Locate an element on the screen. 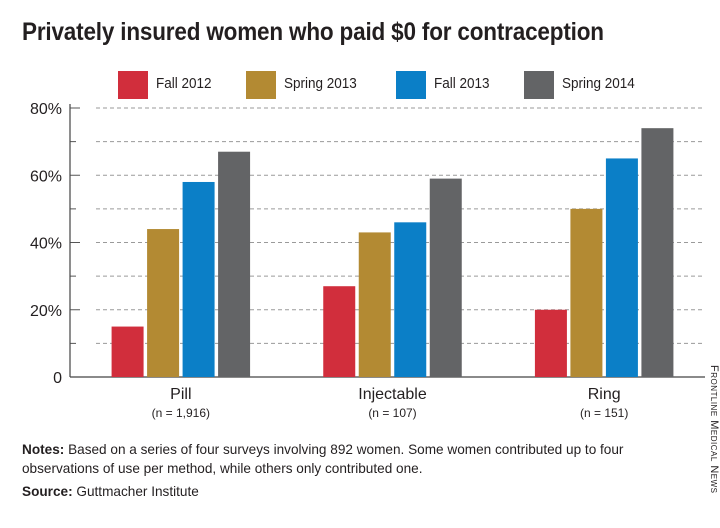 The width and height of the screenshot is (720, 528). source: Source: Guttmacher Institute is located at coordinates (110, 491).